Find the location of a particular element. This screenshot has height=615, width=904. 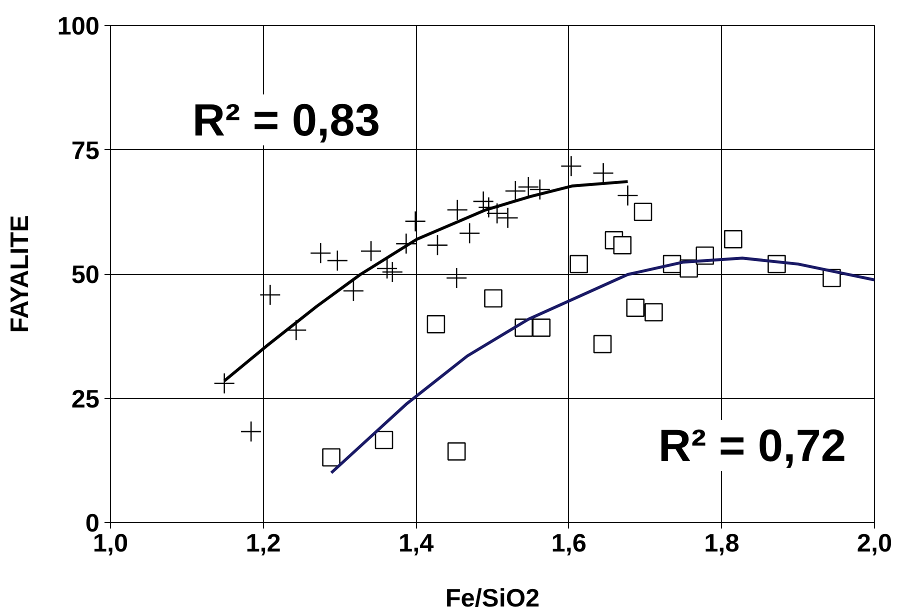

x-tick-label: 2,0 is located at coordinates (874, 544).